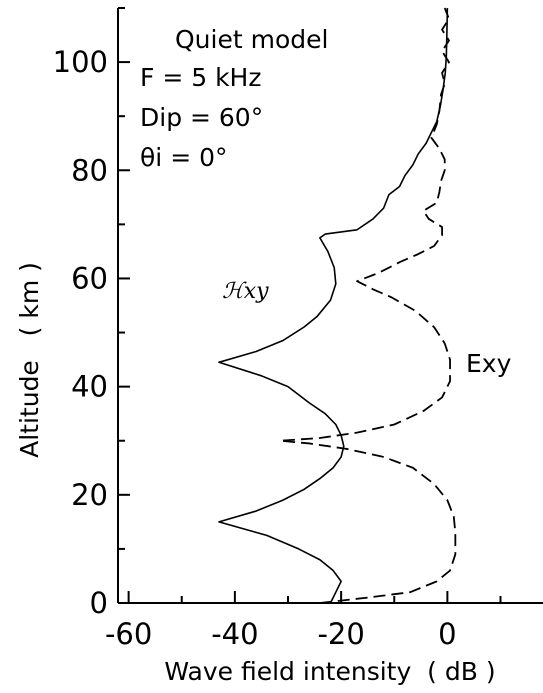 The width and height of the screenshot is (543, 693). I want to click on model-annotations: Quiet model F = 5 kHz Dip = 60° θi = 0°, so click(234, 98).